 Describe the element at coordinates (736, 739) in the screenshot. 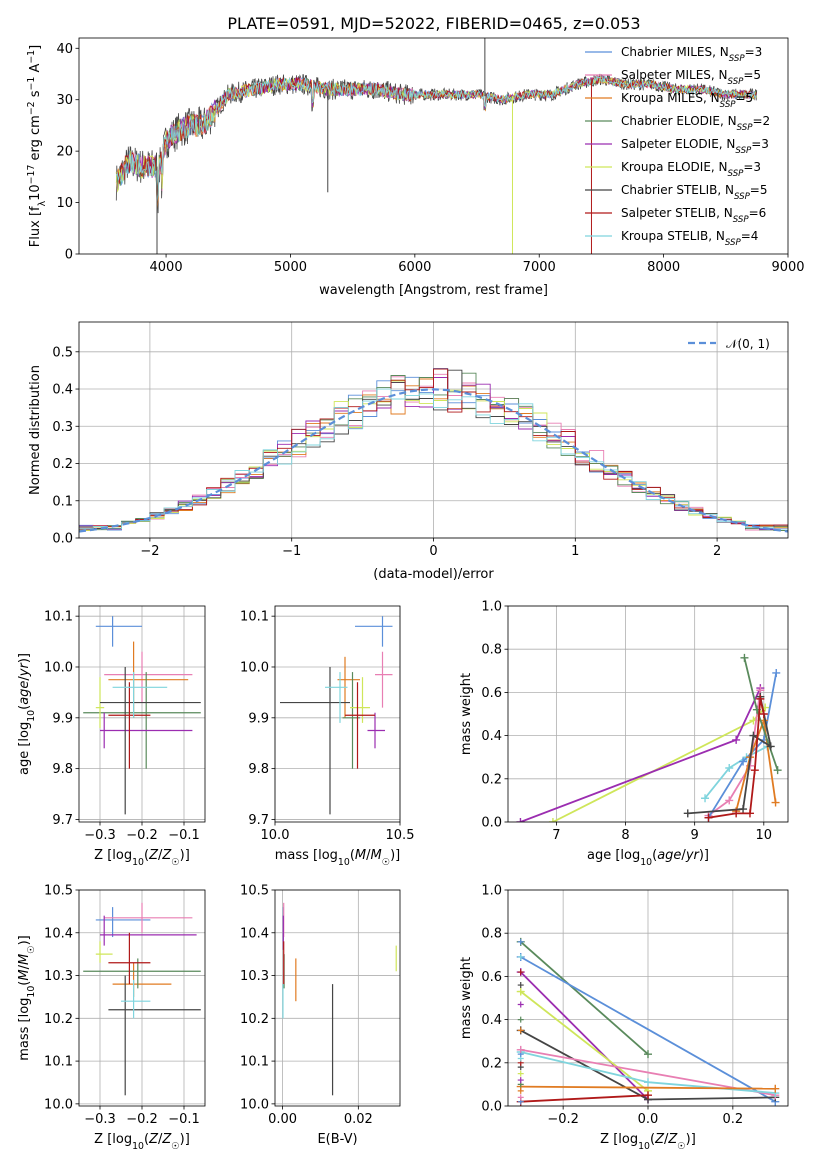

I see `weight-marker-salpeter_elodie` at that location.